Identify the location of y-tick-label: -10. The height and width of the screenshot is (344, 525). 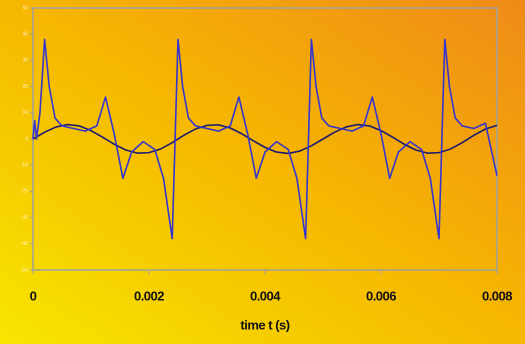
(24, 166).